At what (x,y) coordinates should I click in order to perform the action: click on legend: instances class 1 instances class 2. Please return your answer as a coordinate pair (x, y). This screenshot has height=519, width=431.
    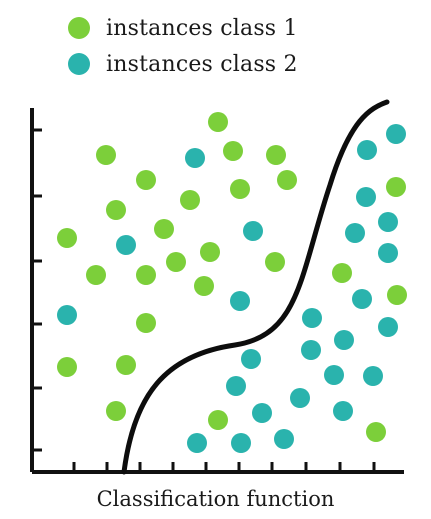
    Looking at the image, I should click on (183, 46).